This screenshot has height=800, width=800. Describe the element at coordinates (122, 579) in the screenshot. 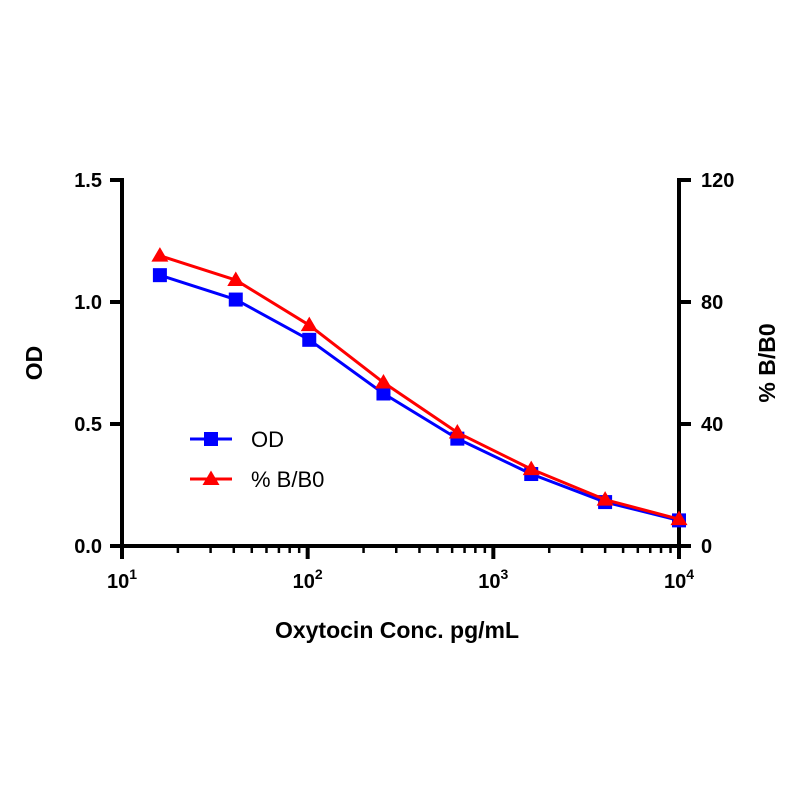

I see `x-tick-label: 10¹` at that location.